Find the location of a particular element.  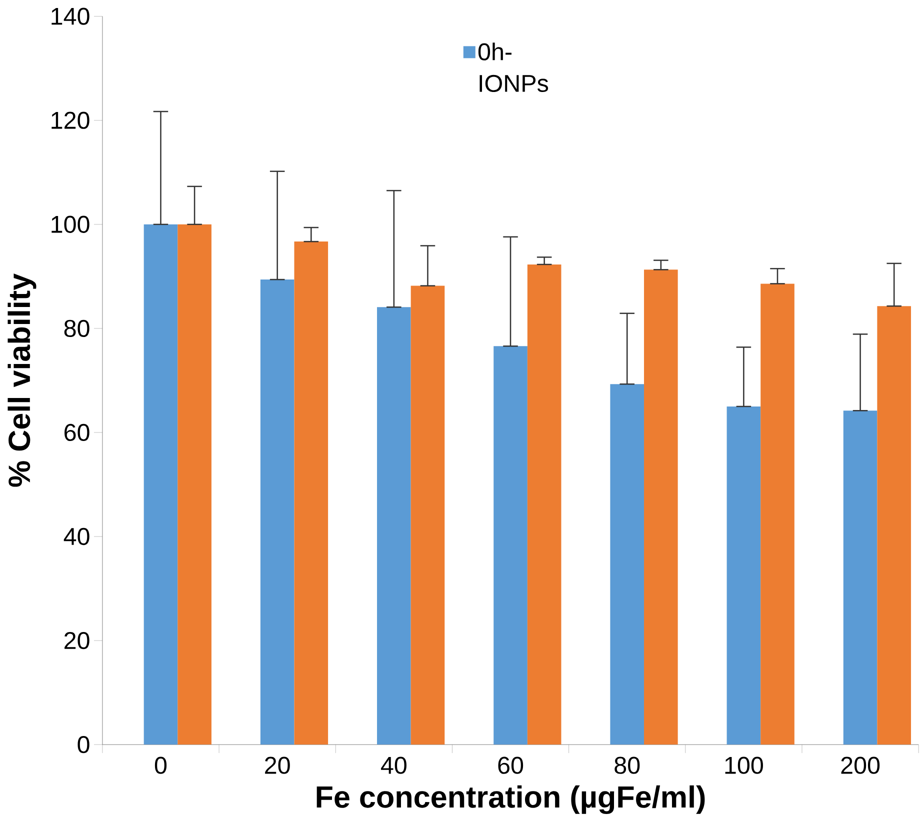

x-tick-label: 0 is located at coordinates (160, 765).